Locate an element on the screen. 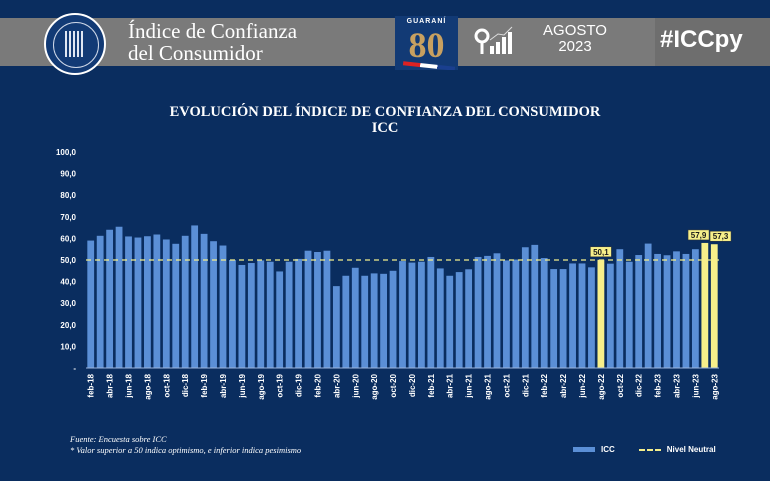  x-tick-label: oct-18 is located at coordinates (166, 385).